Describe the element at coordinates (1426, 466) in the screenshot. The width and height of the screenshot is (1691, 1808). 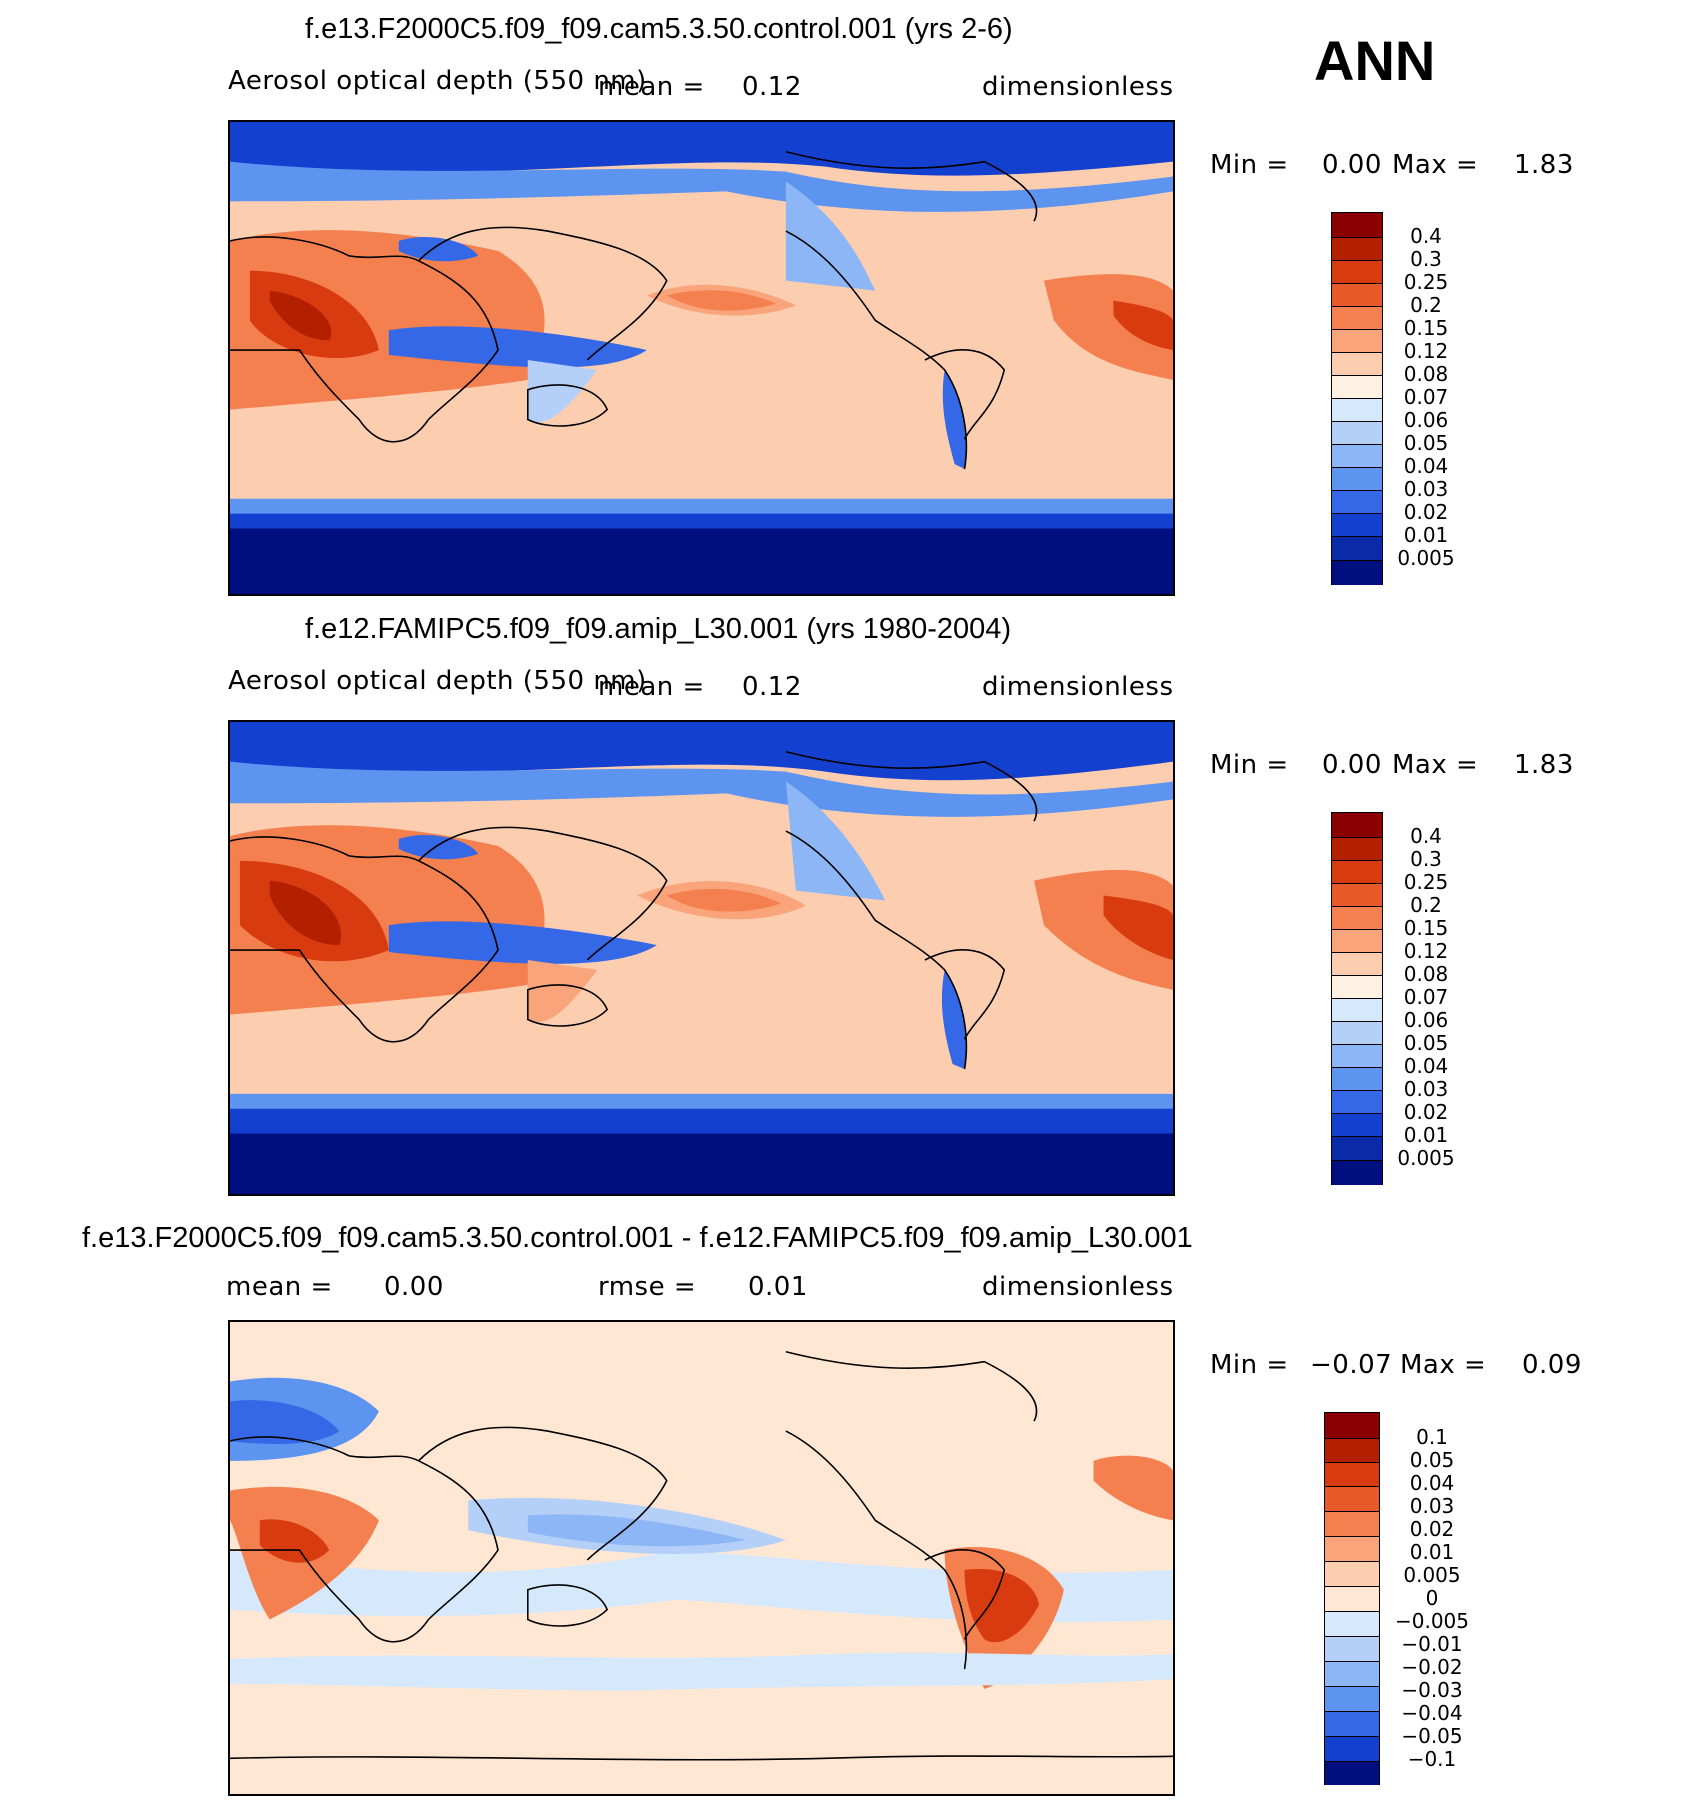
I see `colorbar-label: 0.04` at that location.